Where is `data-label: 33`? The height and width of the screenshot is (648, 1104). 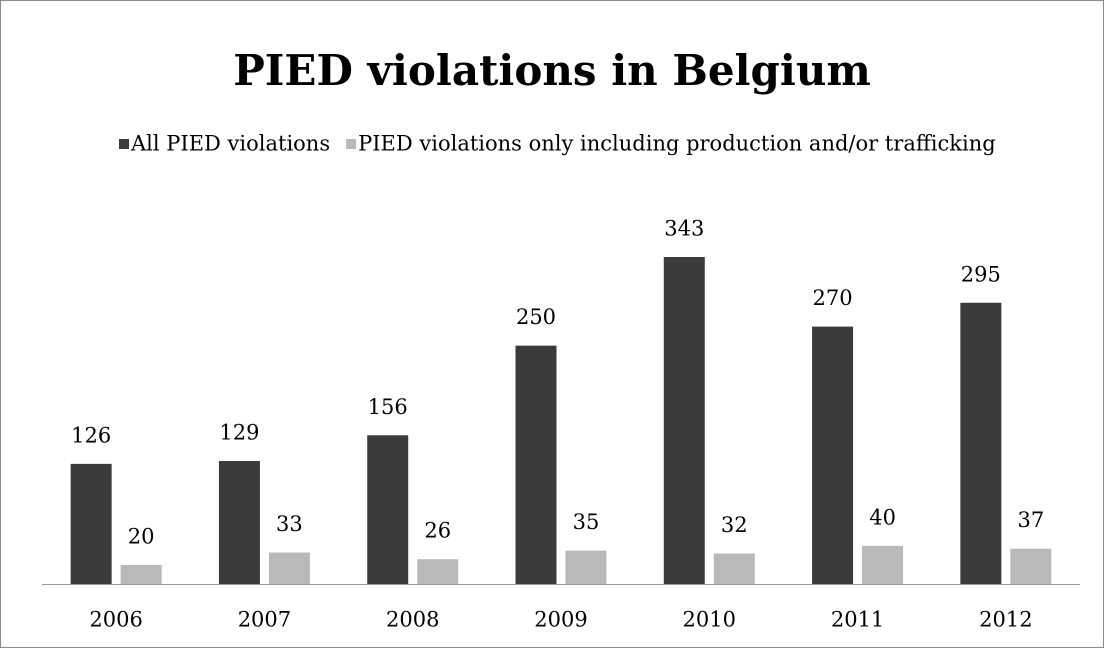 data-label: 33 is located at coordinates (289, 524).